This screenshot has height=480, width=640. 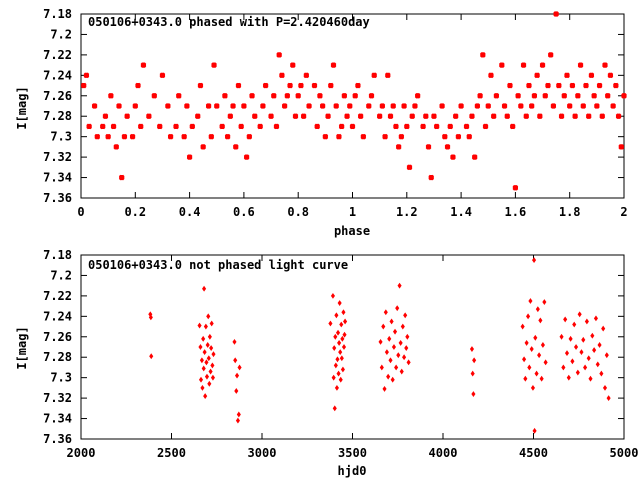 What do you see at coordinates (22, 107) in the screenshot?
I see `phased-y-axis-label: I[mag]` at bounding box center [22, 107].